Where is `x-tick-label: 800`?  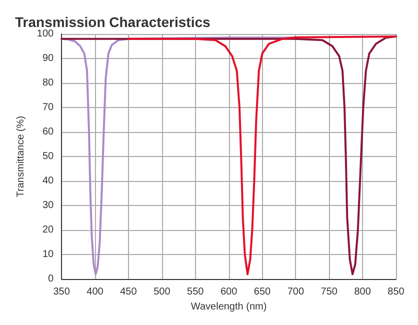
x-tick-label: 800 is located at coordinates (363, 292).